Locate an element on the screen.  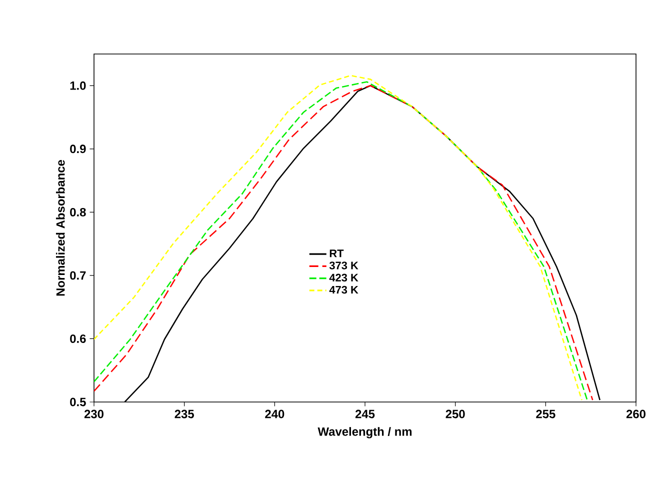
legend-label: 423 K is located at coordinates (343, 278).